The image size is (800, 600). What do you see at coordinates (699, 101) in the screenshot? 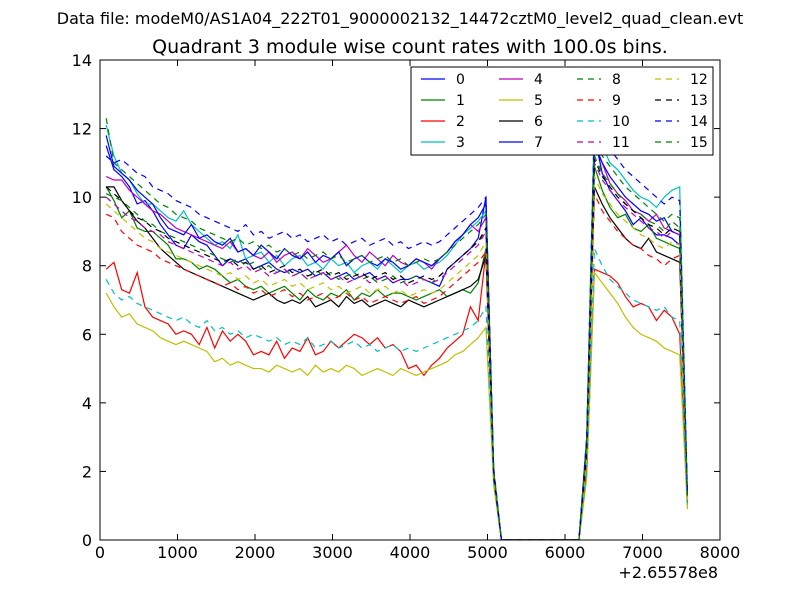
I see `legend-label-13: 13` at bounding box center [699, 101].